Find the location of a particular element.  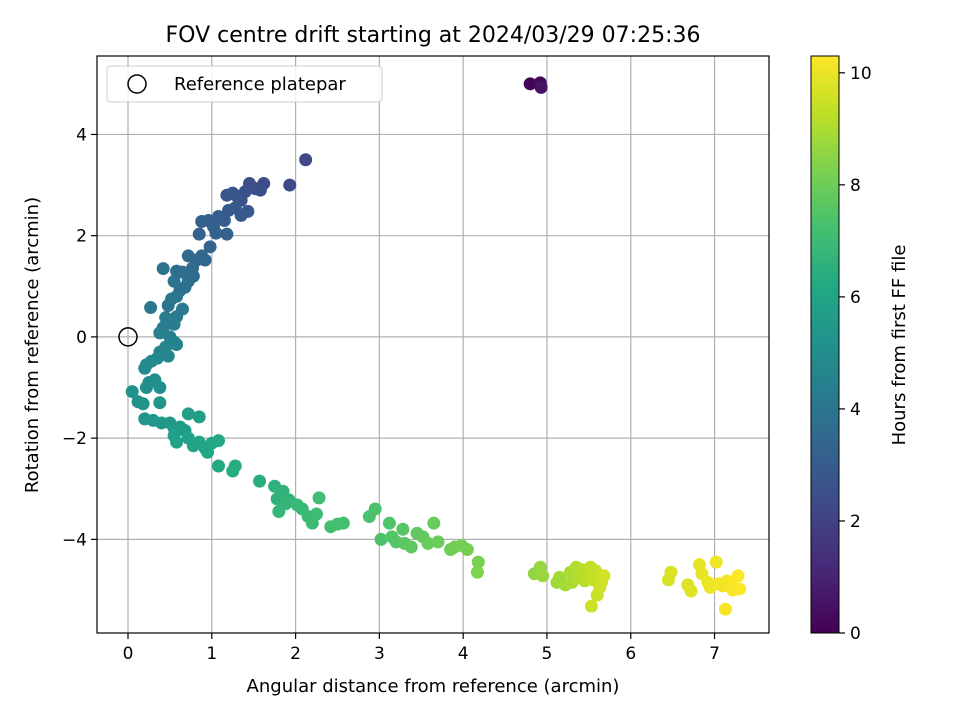

y-axis-label: Rotation from reference (arcmin) is located at coordinates (32, 345).